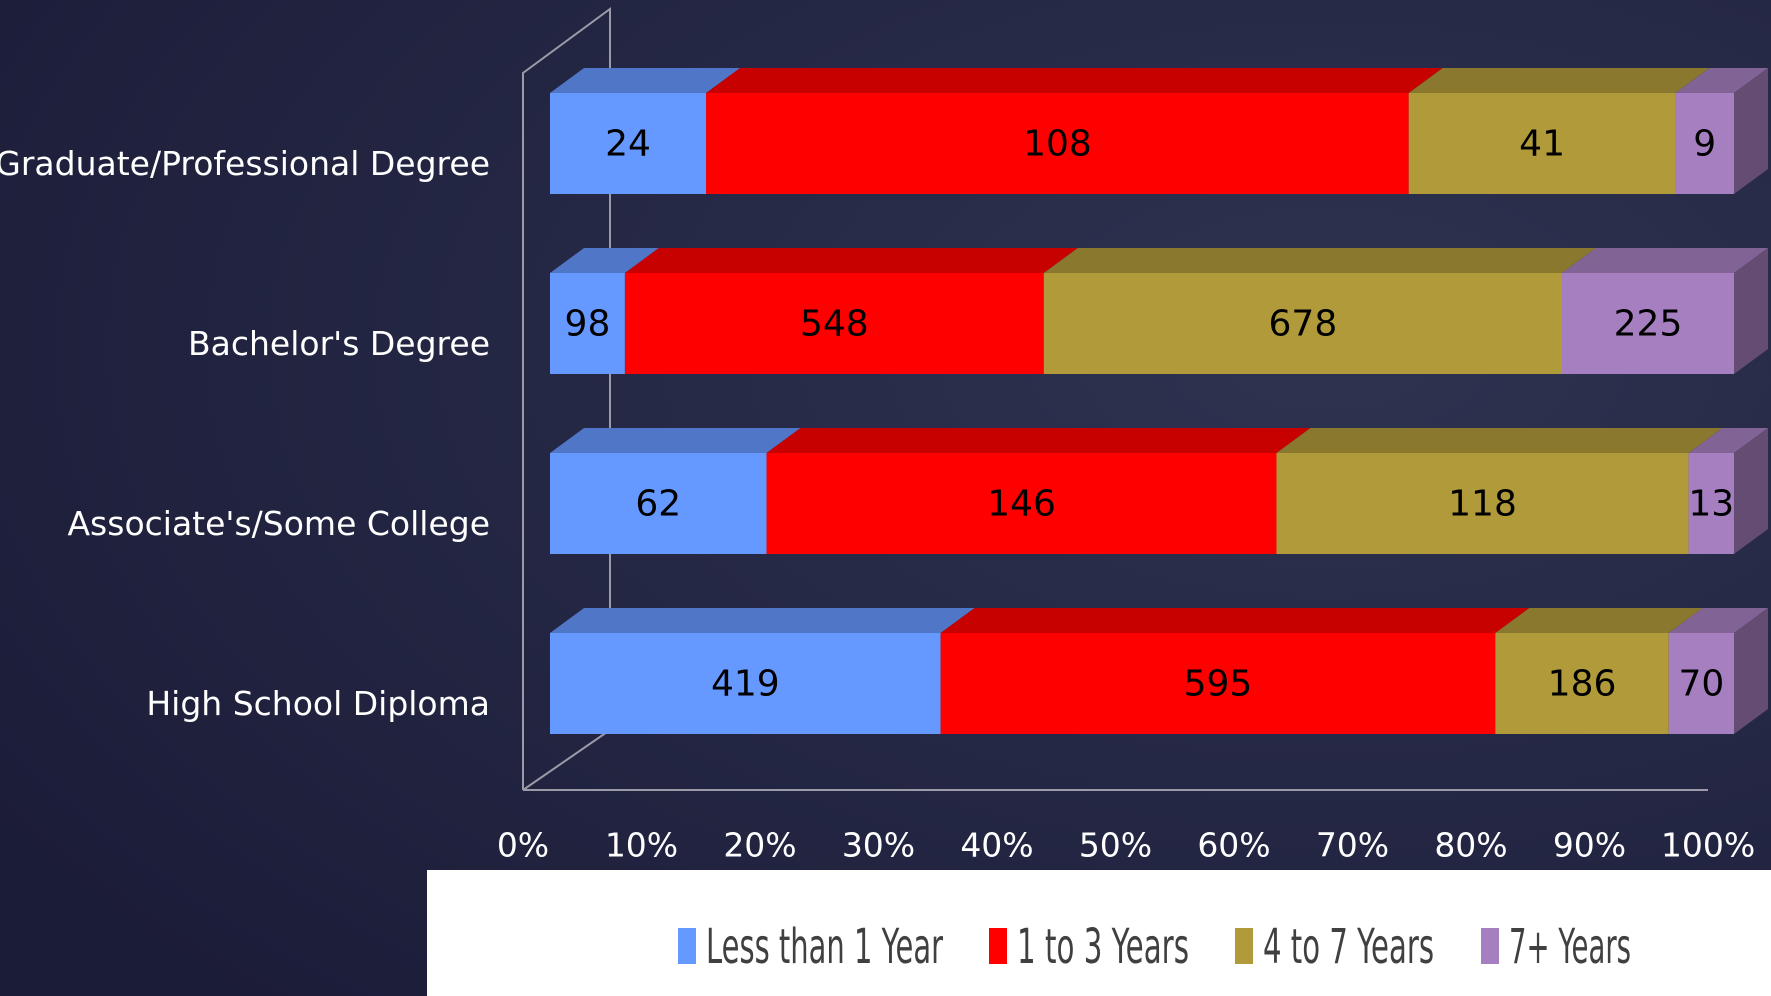  I want to click on legend-label: Less than 1 Year, so click(824, 947).